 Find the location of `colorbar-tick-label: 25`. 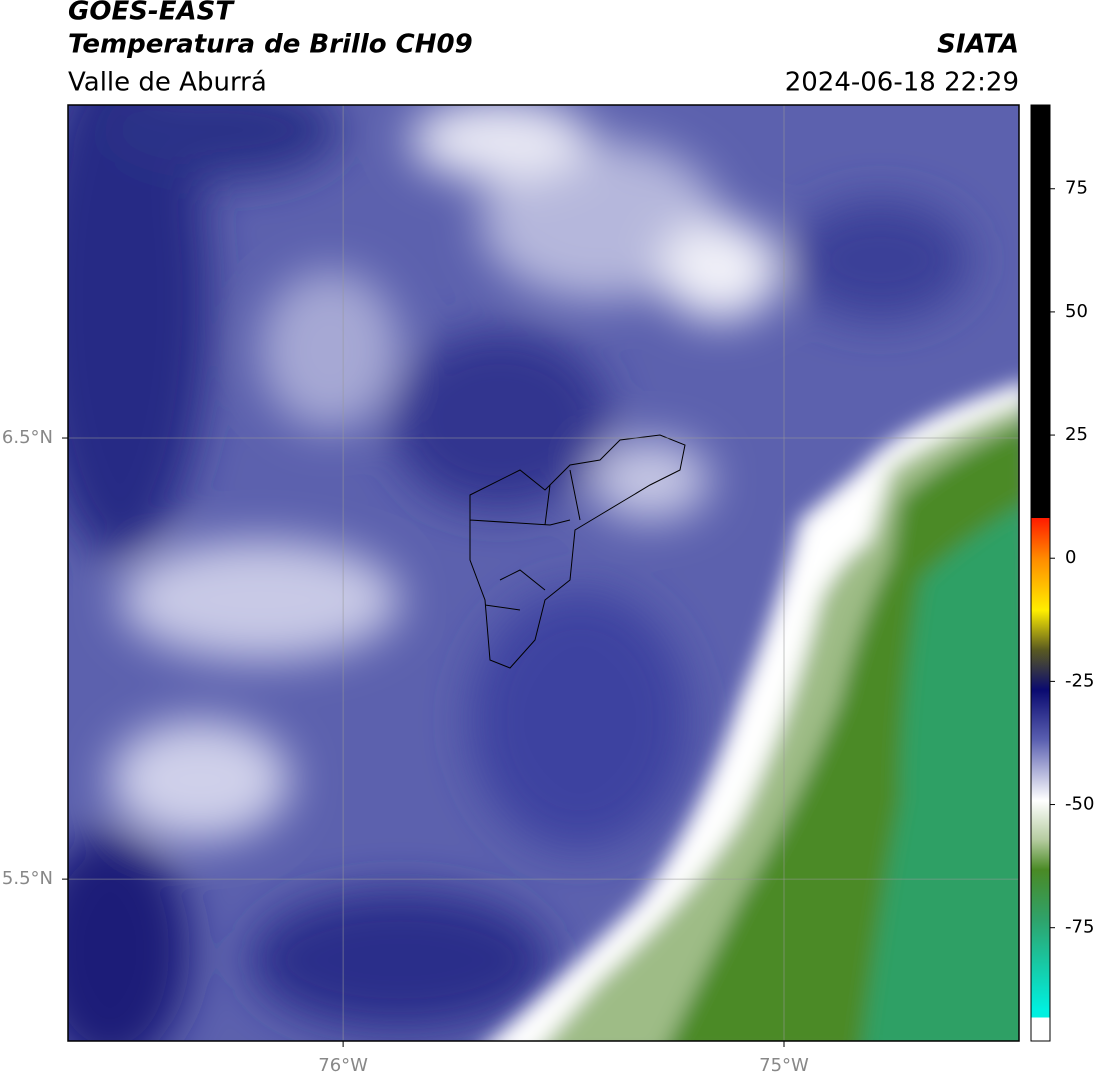

colorbar-tick-label: 25 is located at coordinates (1076, 434).